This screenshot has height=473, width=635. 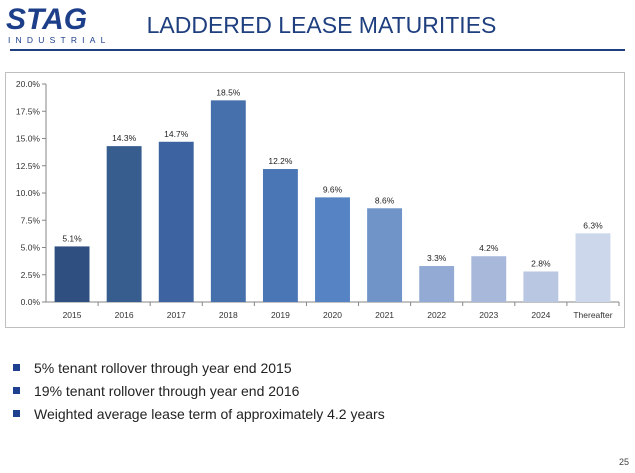 I want to click on x-tick-label: 2018, so click(x=228, y=315).